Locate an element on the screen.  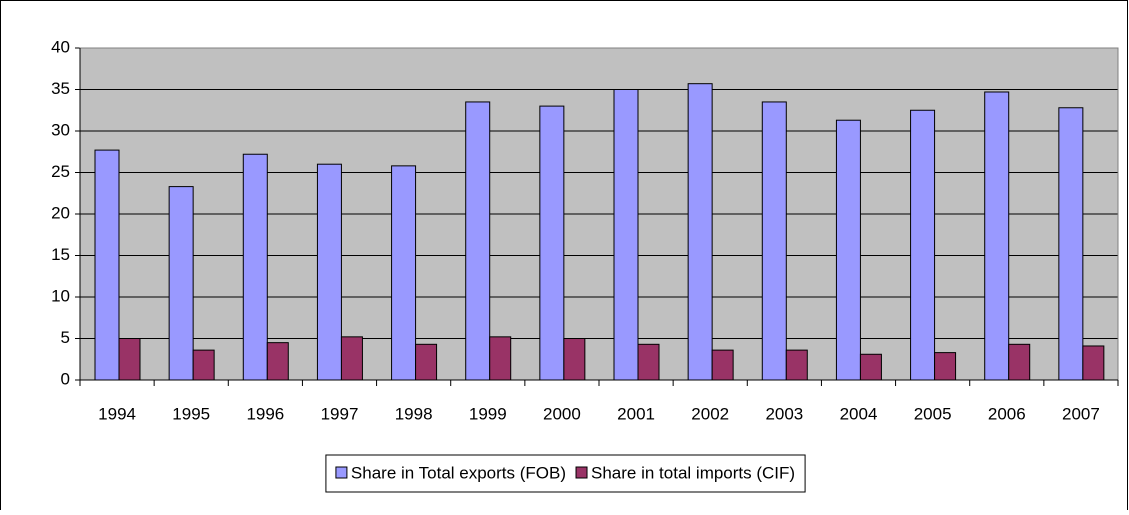
x-tick-label: 2005 is located at coordinates (933, 413).